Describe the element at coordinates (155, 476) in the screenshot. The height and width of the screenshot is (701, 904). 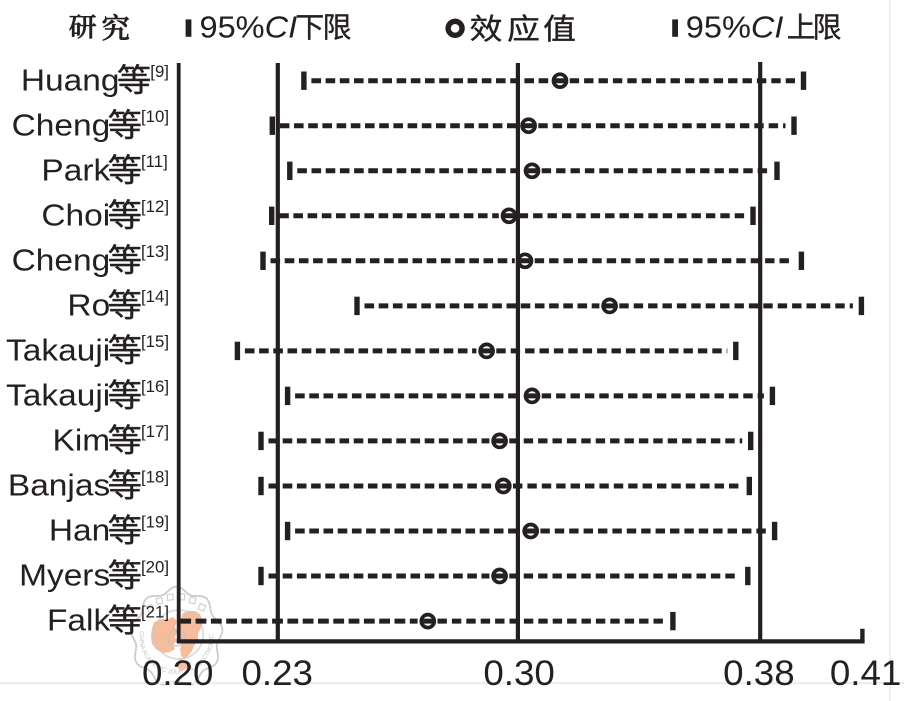
I see `svg-text: [18]` at that location.